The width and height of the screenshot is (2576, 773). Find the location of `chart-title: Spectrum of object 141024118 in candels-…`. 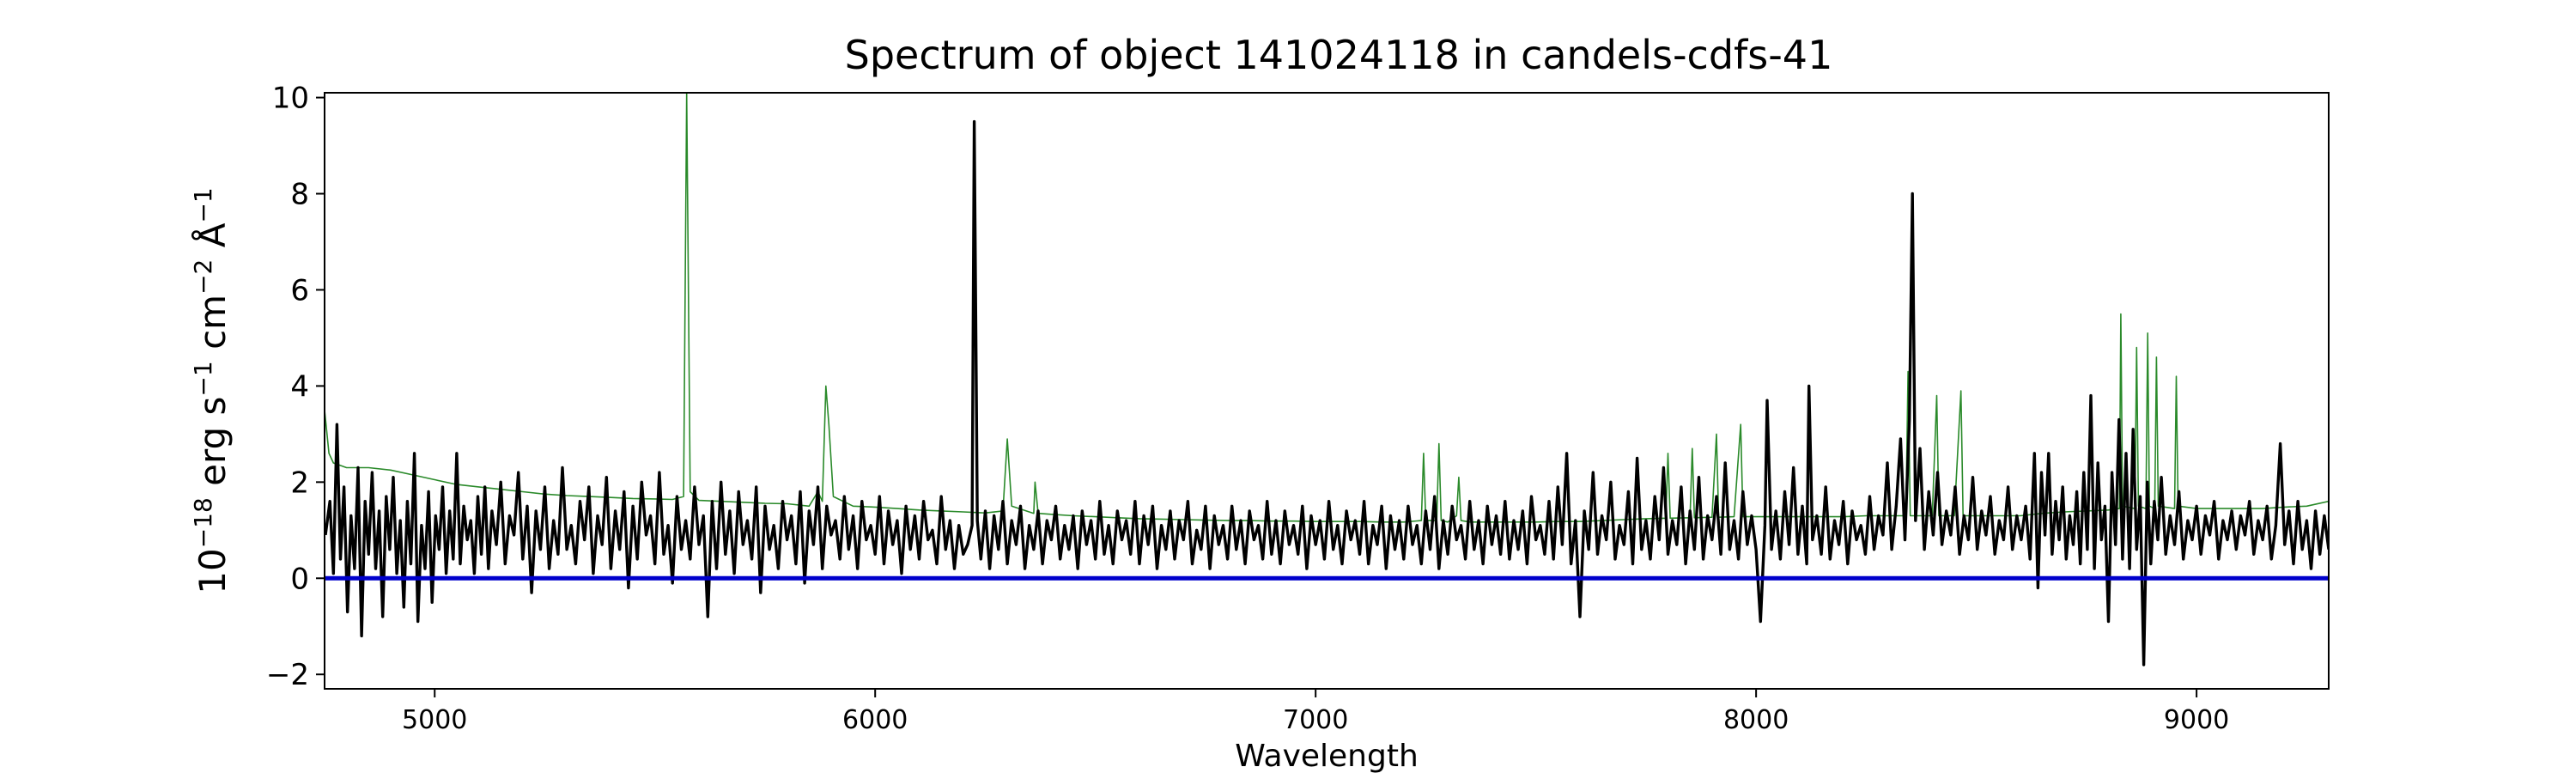

chart-title: Spectrum of object 141024118 in candels-… is located at coordinates (1339, 55).